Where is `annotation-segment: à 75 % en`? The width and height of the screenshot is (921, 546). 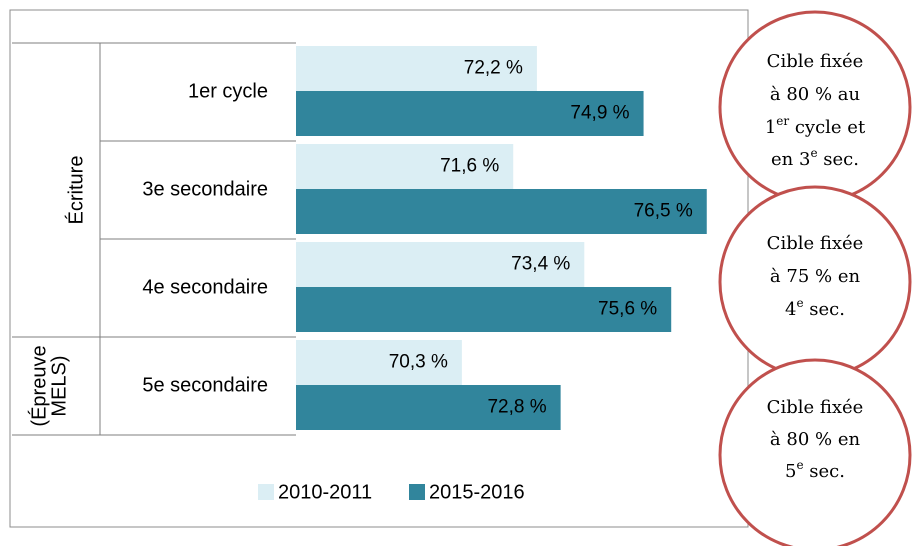 annotation-segment: à 75 % en is located at coordinates (815, 276).